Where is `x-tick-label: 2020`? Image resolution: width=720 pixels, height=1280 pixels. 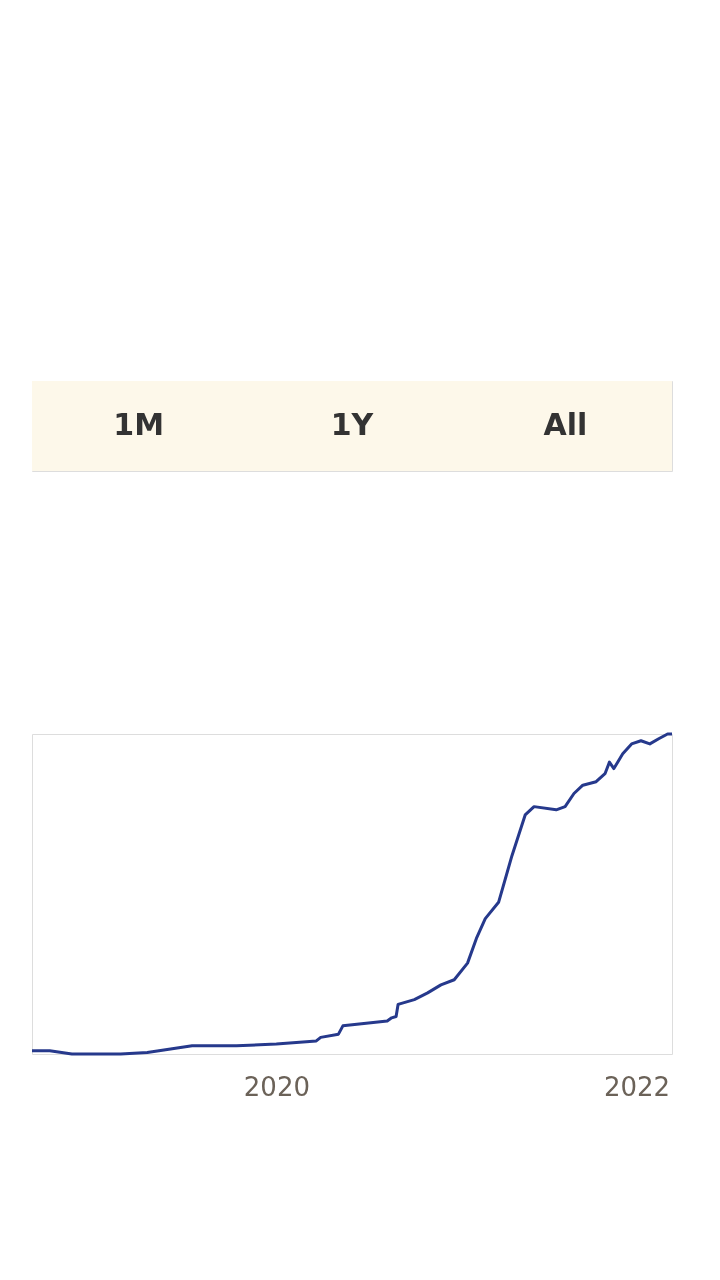 x-tick-label: 2020 is located at coordinates (276, 1086).